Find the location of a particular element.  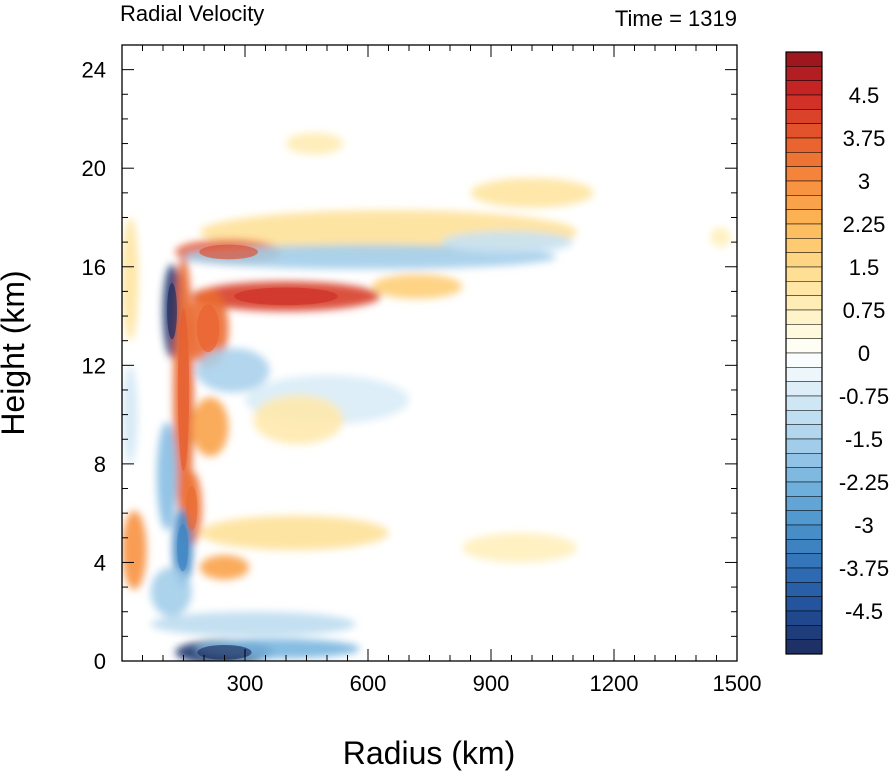

y-tick-label: 16 is located at coordinates (94, 267).